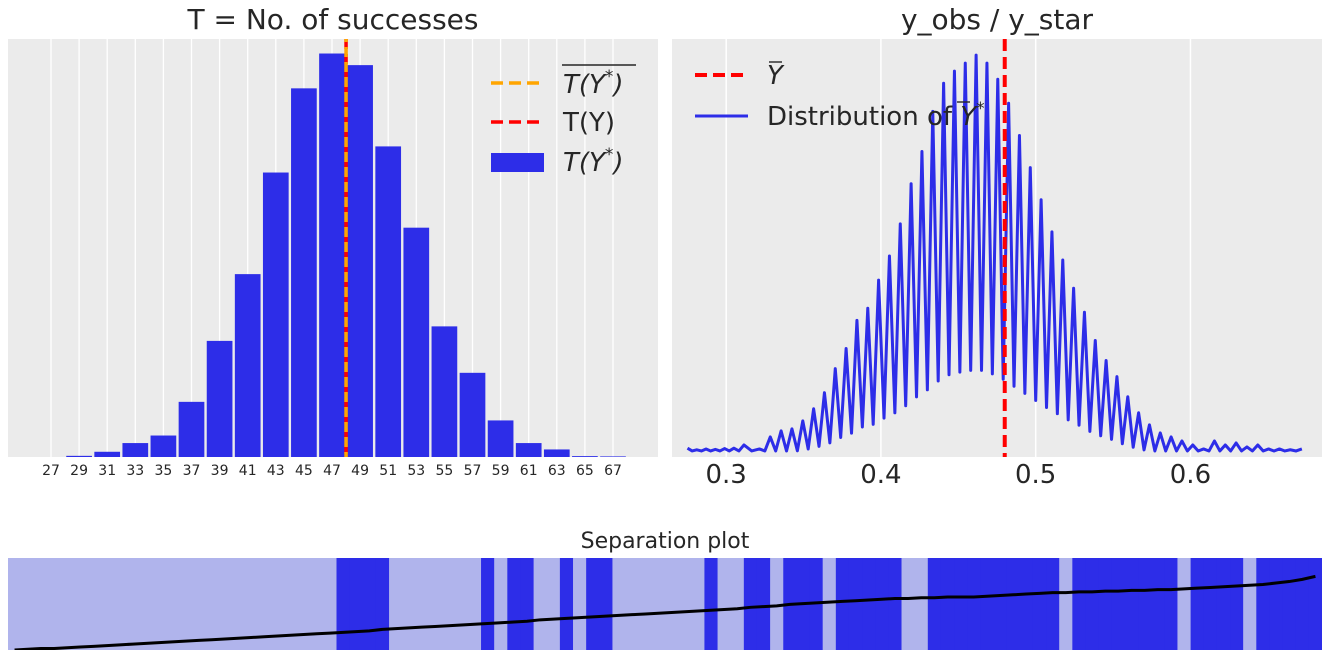 This screenshot has height=670, width=1341. Describe the element at coordinates (107, 471) in the screenshot. I see `histogram-tick-label: 31` at that location.